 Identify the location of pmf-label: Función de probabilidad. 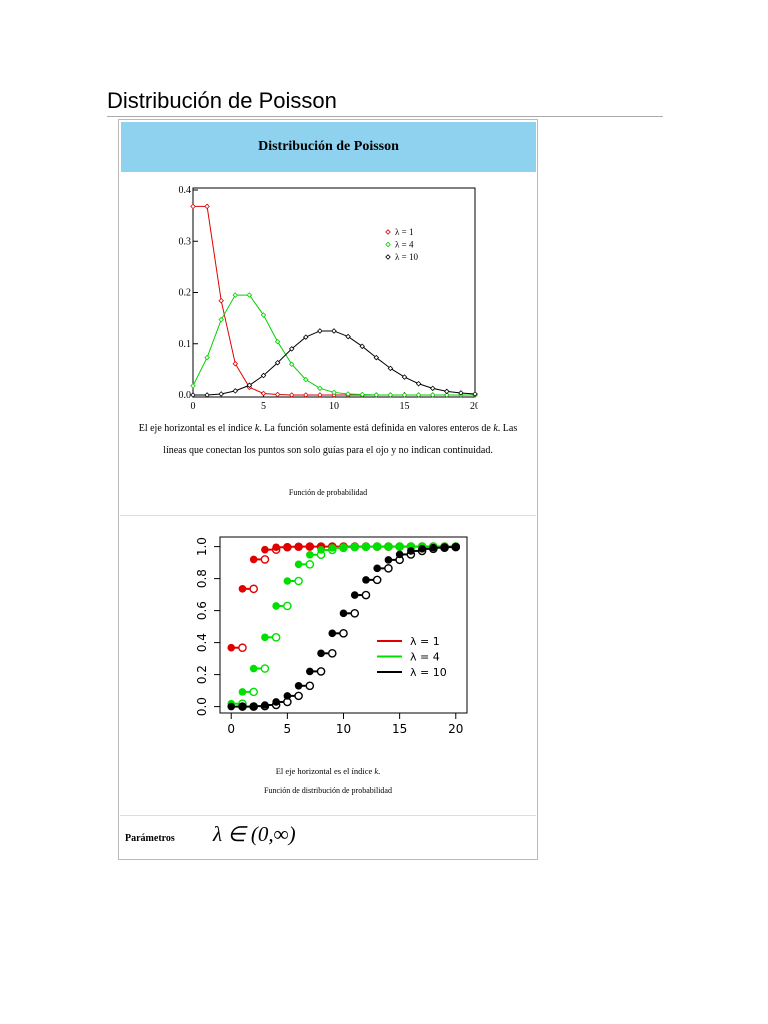
(328, 492).